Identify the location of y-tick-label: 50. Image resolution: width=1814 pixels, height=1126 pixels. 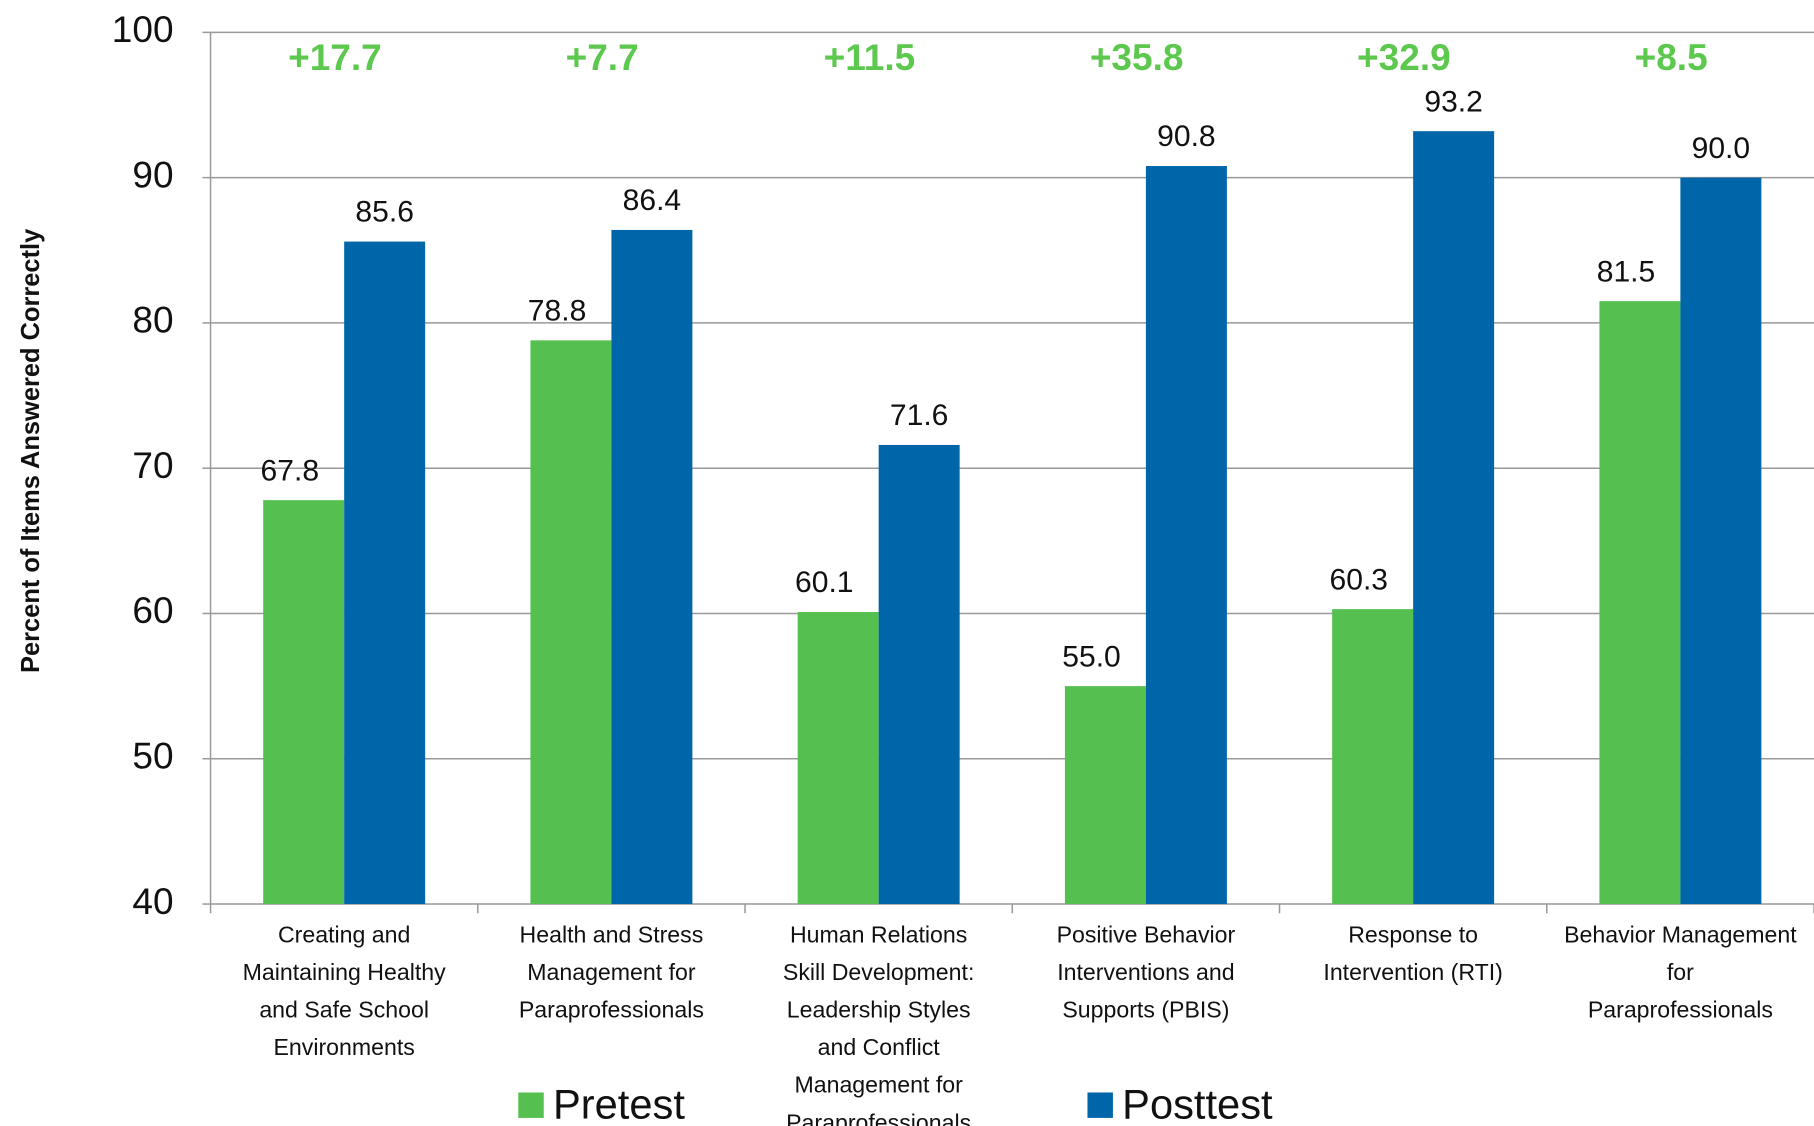
(152, 756).